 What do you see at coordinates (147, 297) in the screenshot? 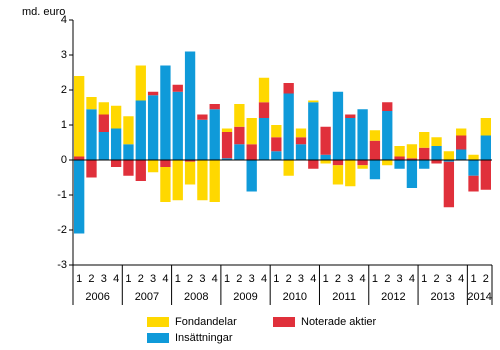
I see `year-label: 2007` at bounding box center [147, 297].